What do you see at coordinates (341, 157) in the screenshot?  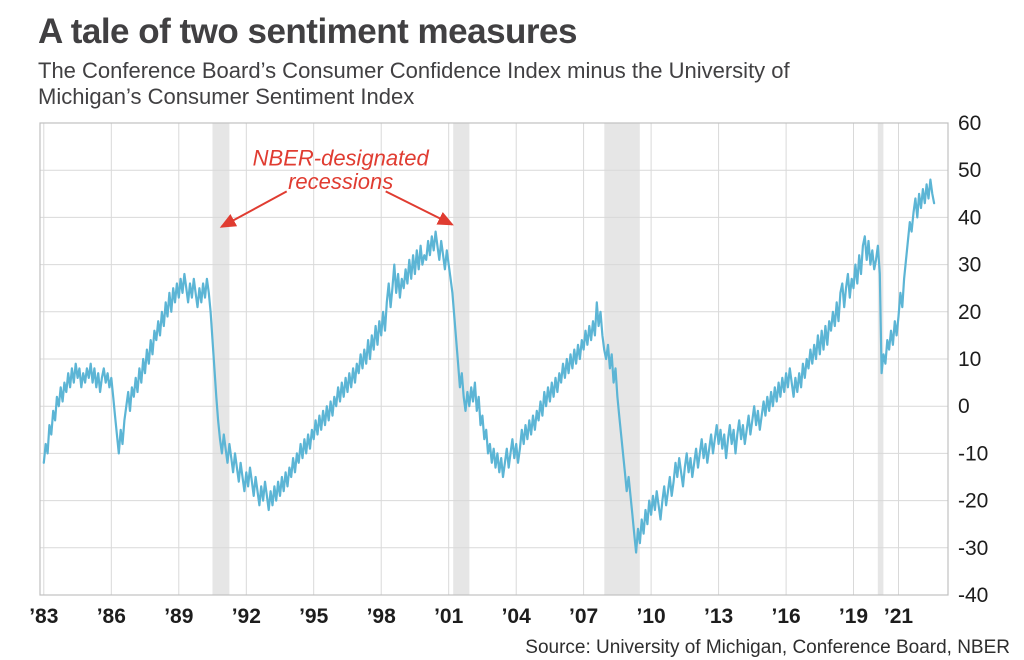 I see `annotation-text-line1: NBER-designated` at bounding box center [341, 157].